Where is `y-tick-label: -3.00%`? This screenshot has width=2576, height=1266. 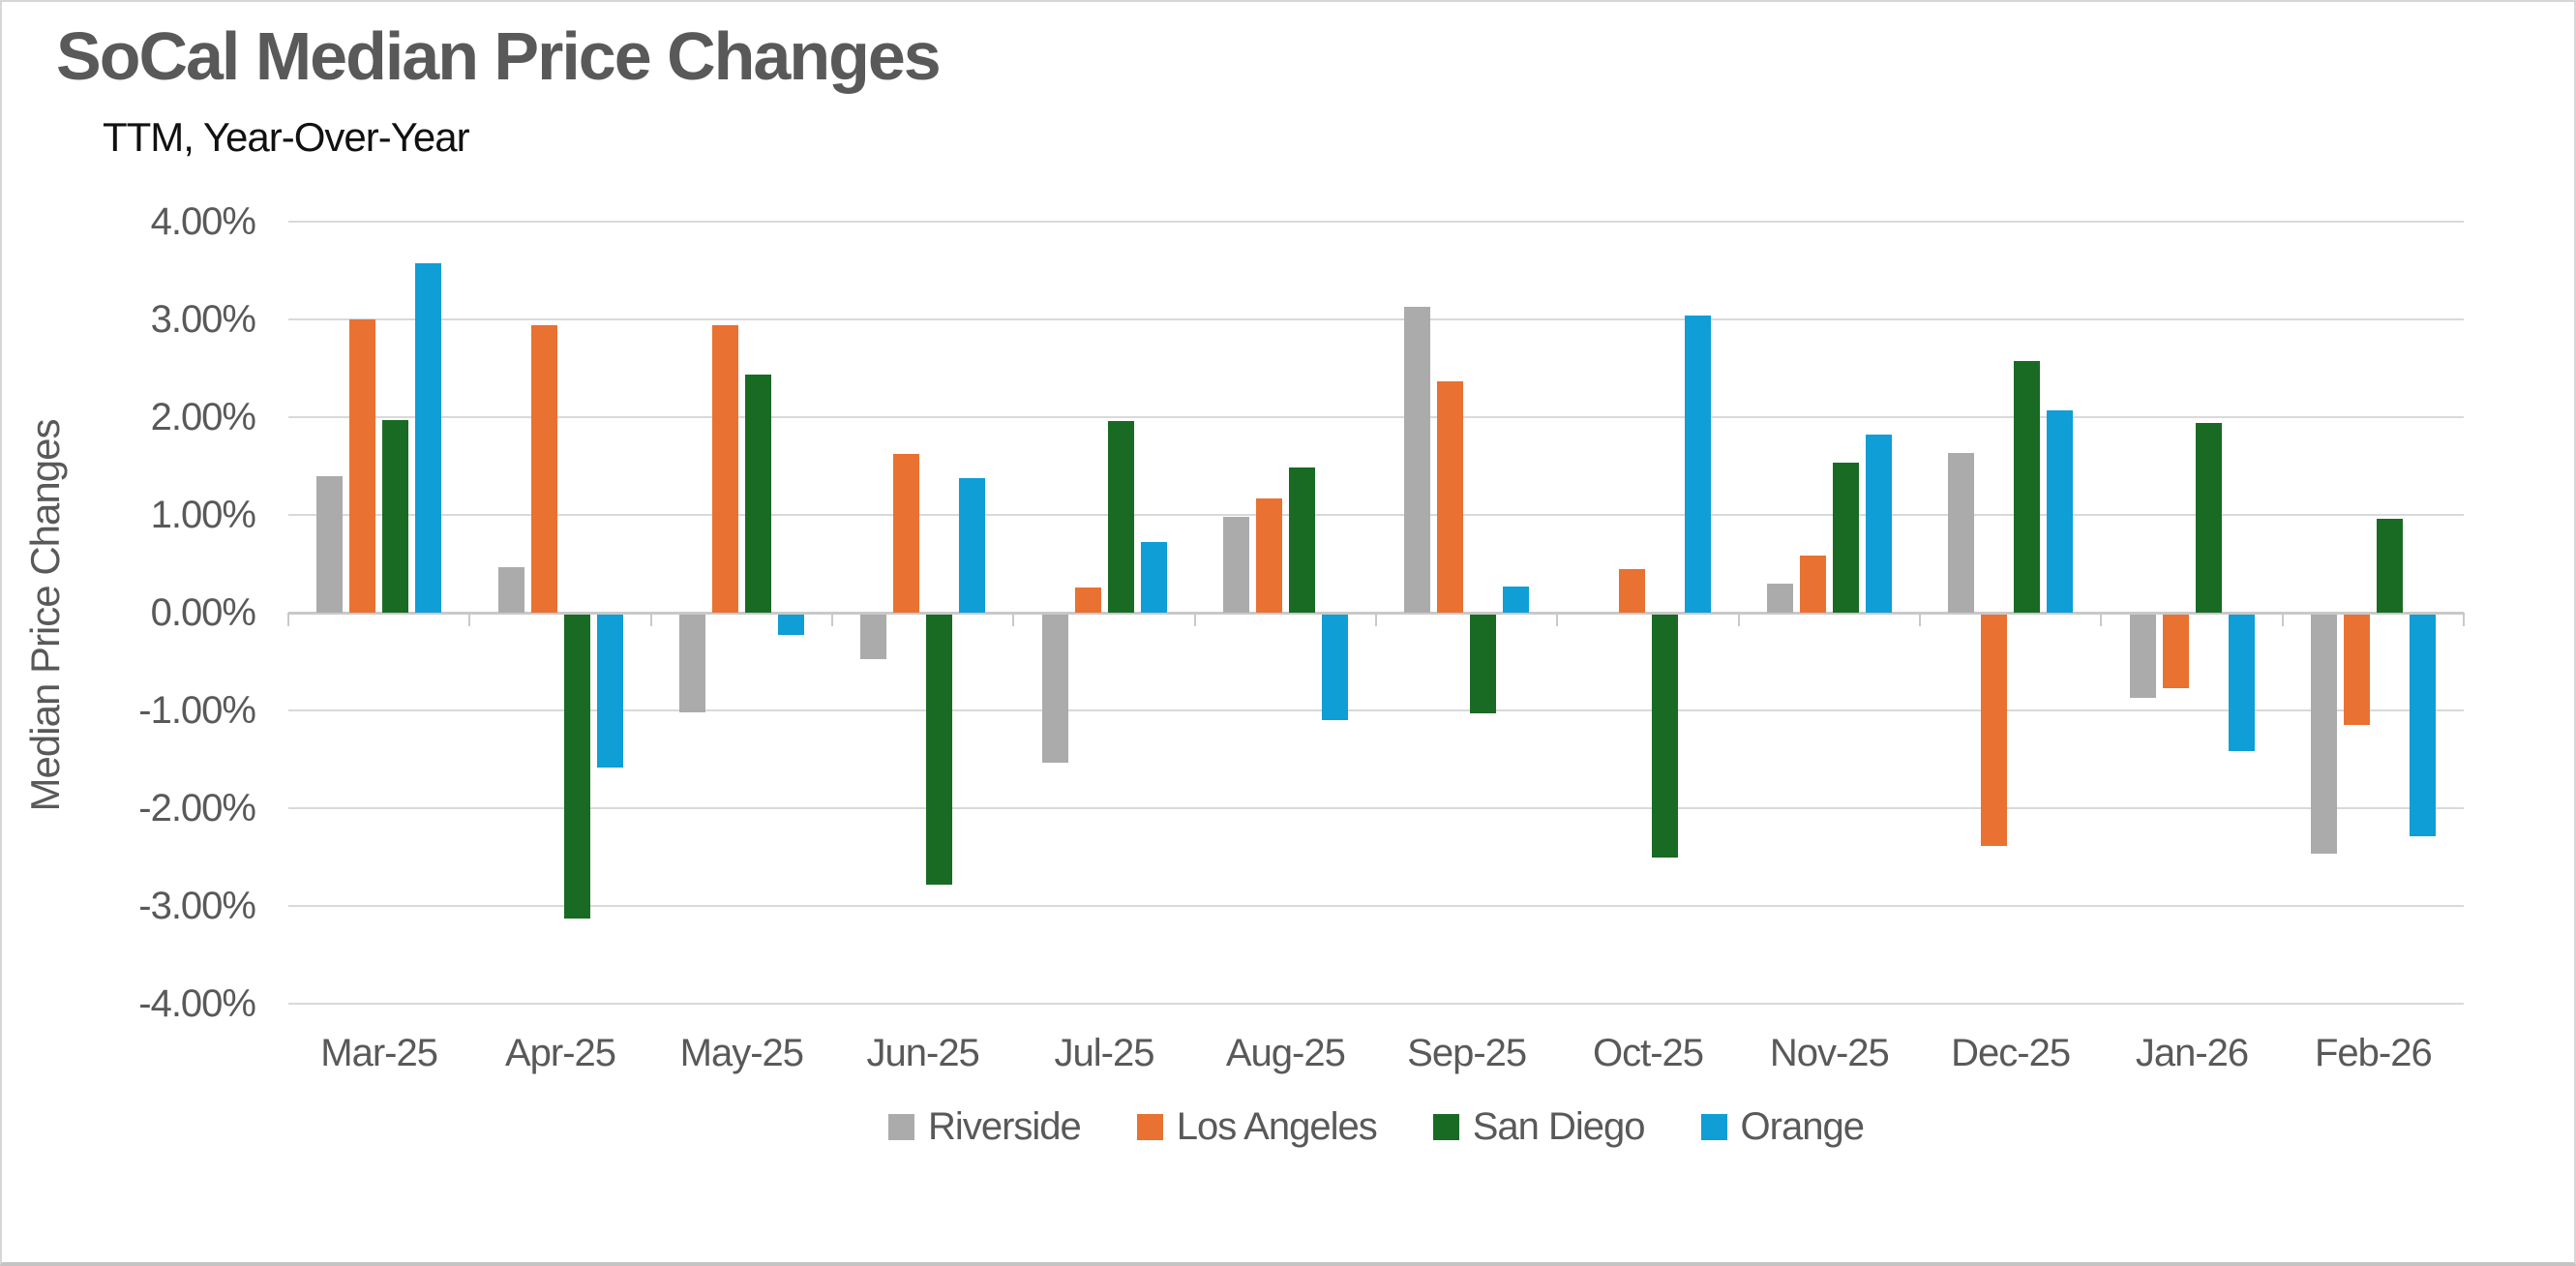
y-tick-label: -3.00% is located at coordinates (197, 906).